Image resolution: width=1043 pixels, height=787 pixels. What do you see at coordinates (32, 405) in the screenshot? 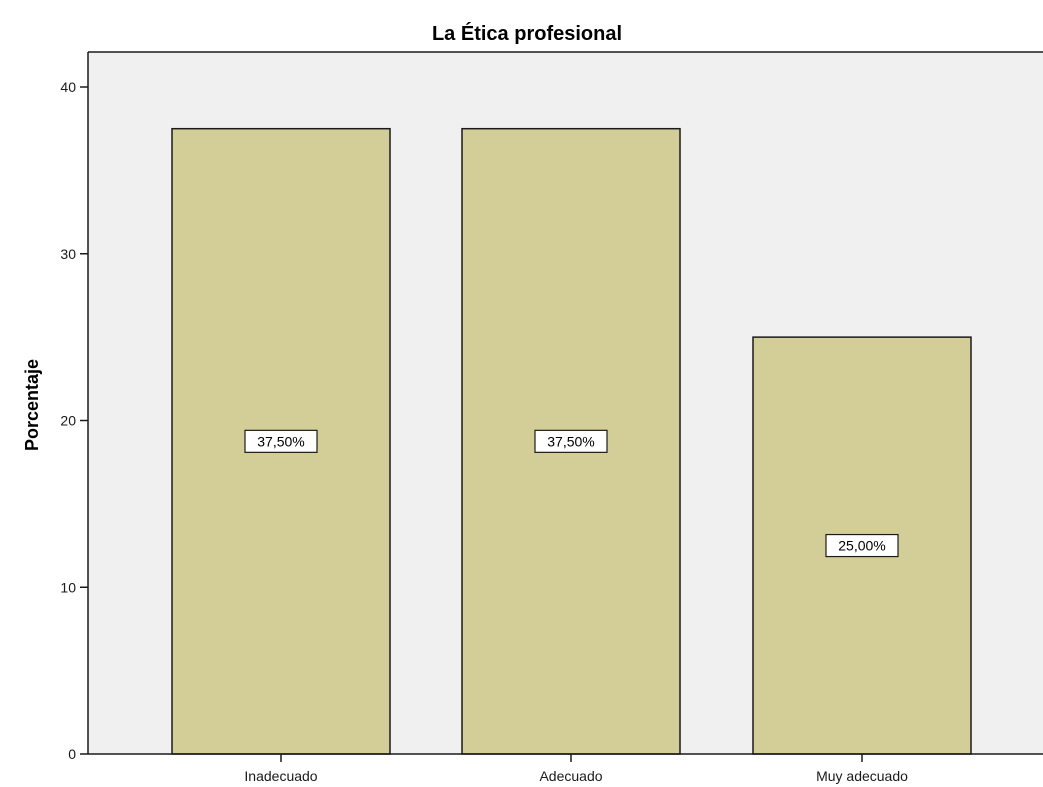
I see `y-axis-label: Porcentaje` at bounding box center [32, 405].